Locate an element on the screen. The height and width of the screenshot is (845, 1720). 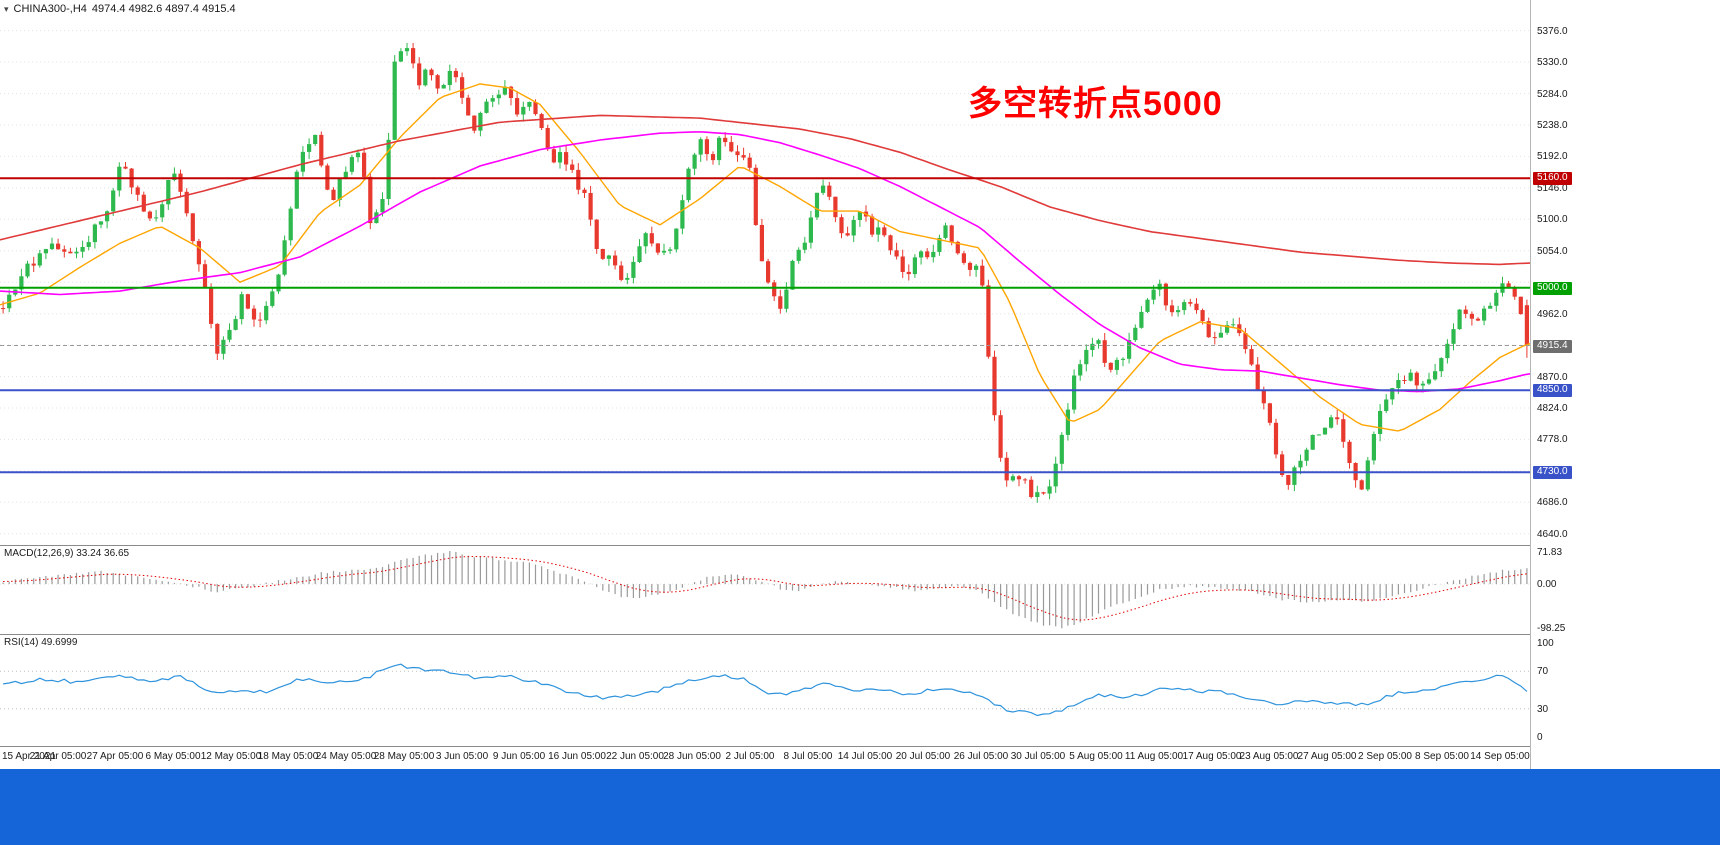
date-label: 14 Jul 05:00 is located at coordinates (865, 756).